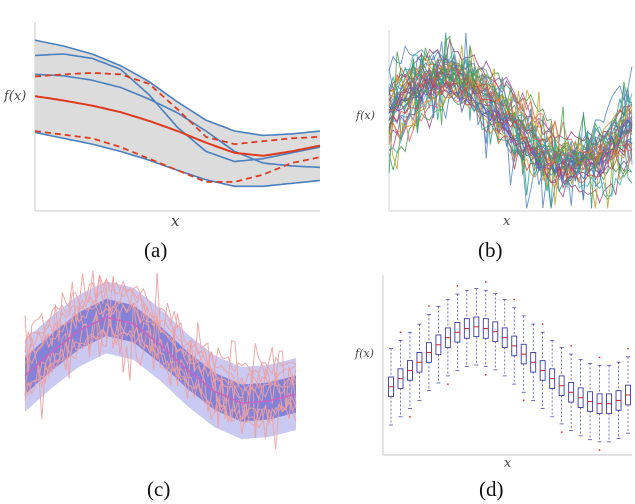 Image resolution: width=635 pixels, height=504 pixels. Describe the element at coordinates (507, 221) in the screenshot. I see `panel-b-xlabel: x` at that location.